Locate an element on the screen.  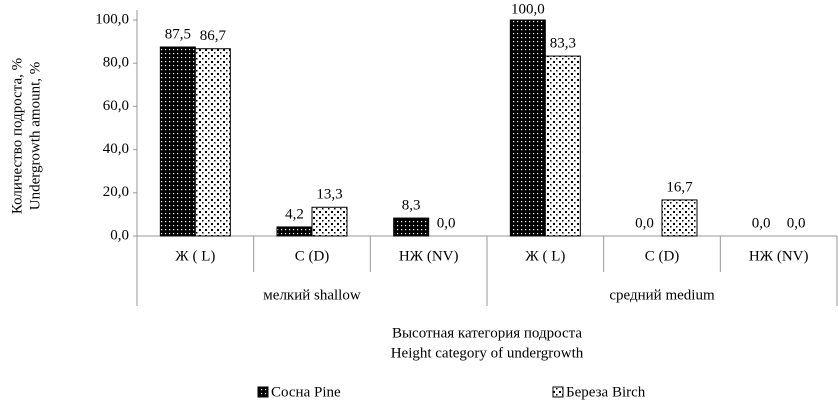
legend-label: Сосна Pine is located at coordinates (306, 392).